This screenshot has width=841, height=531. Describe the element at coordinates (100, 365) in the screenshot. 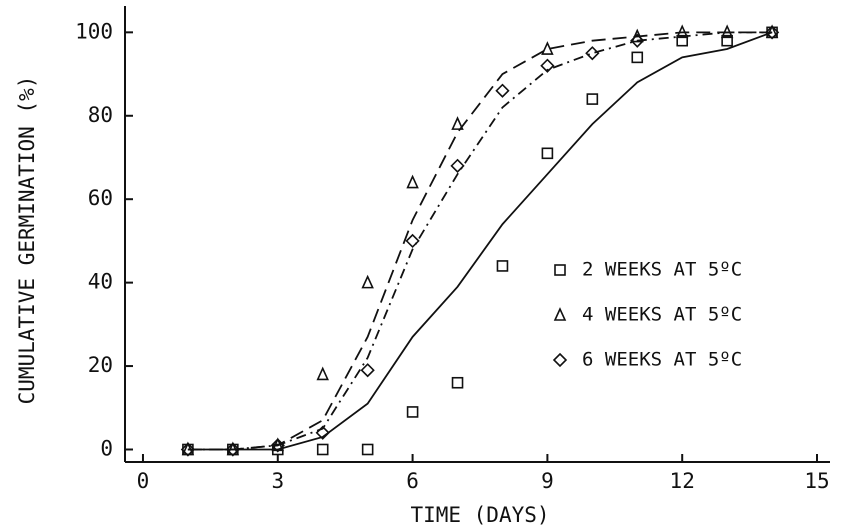

I see `y-tick-label: 20` at that location.